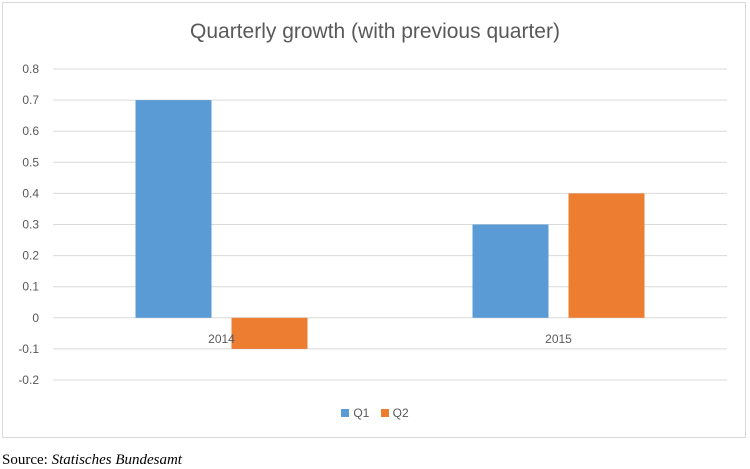  I want to click on y-tick-label: 0.1, so click(30, 287).